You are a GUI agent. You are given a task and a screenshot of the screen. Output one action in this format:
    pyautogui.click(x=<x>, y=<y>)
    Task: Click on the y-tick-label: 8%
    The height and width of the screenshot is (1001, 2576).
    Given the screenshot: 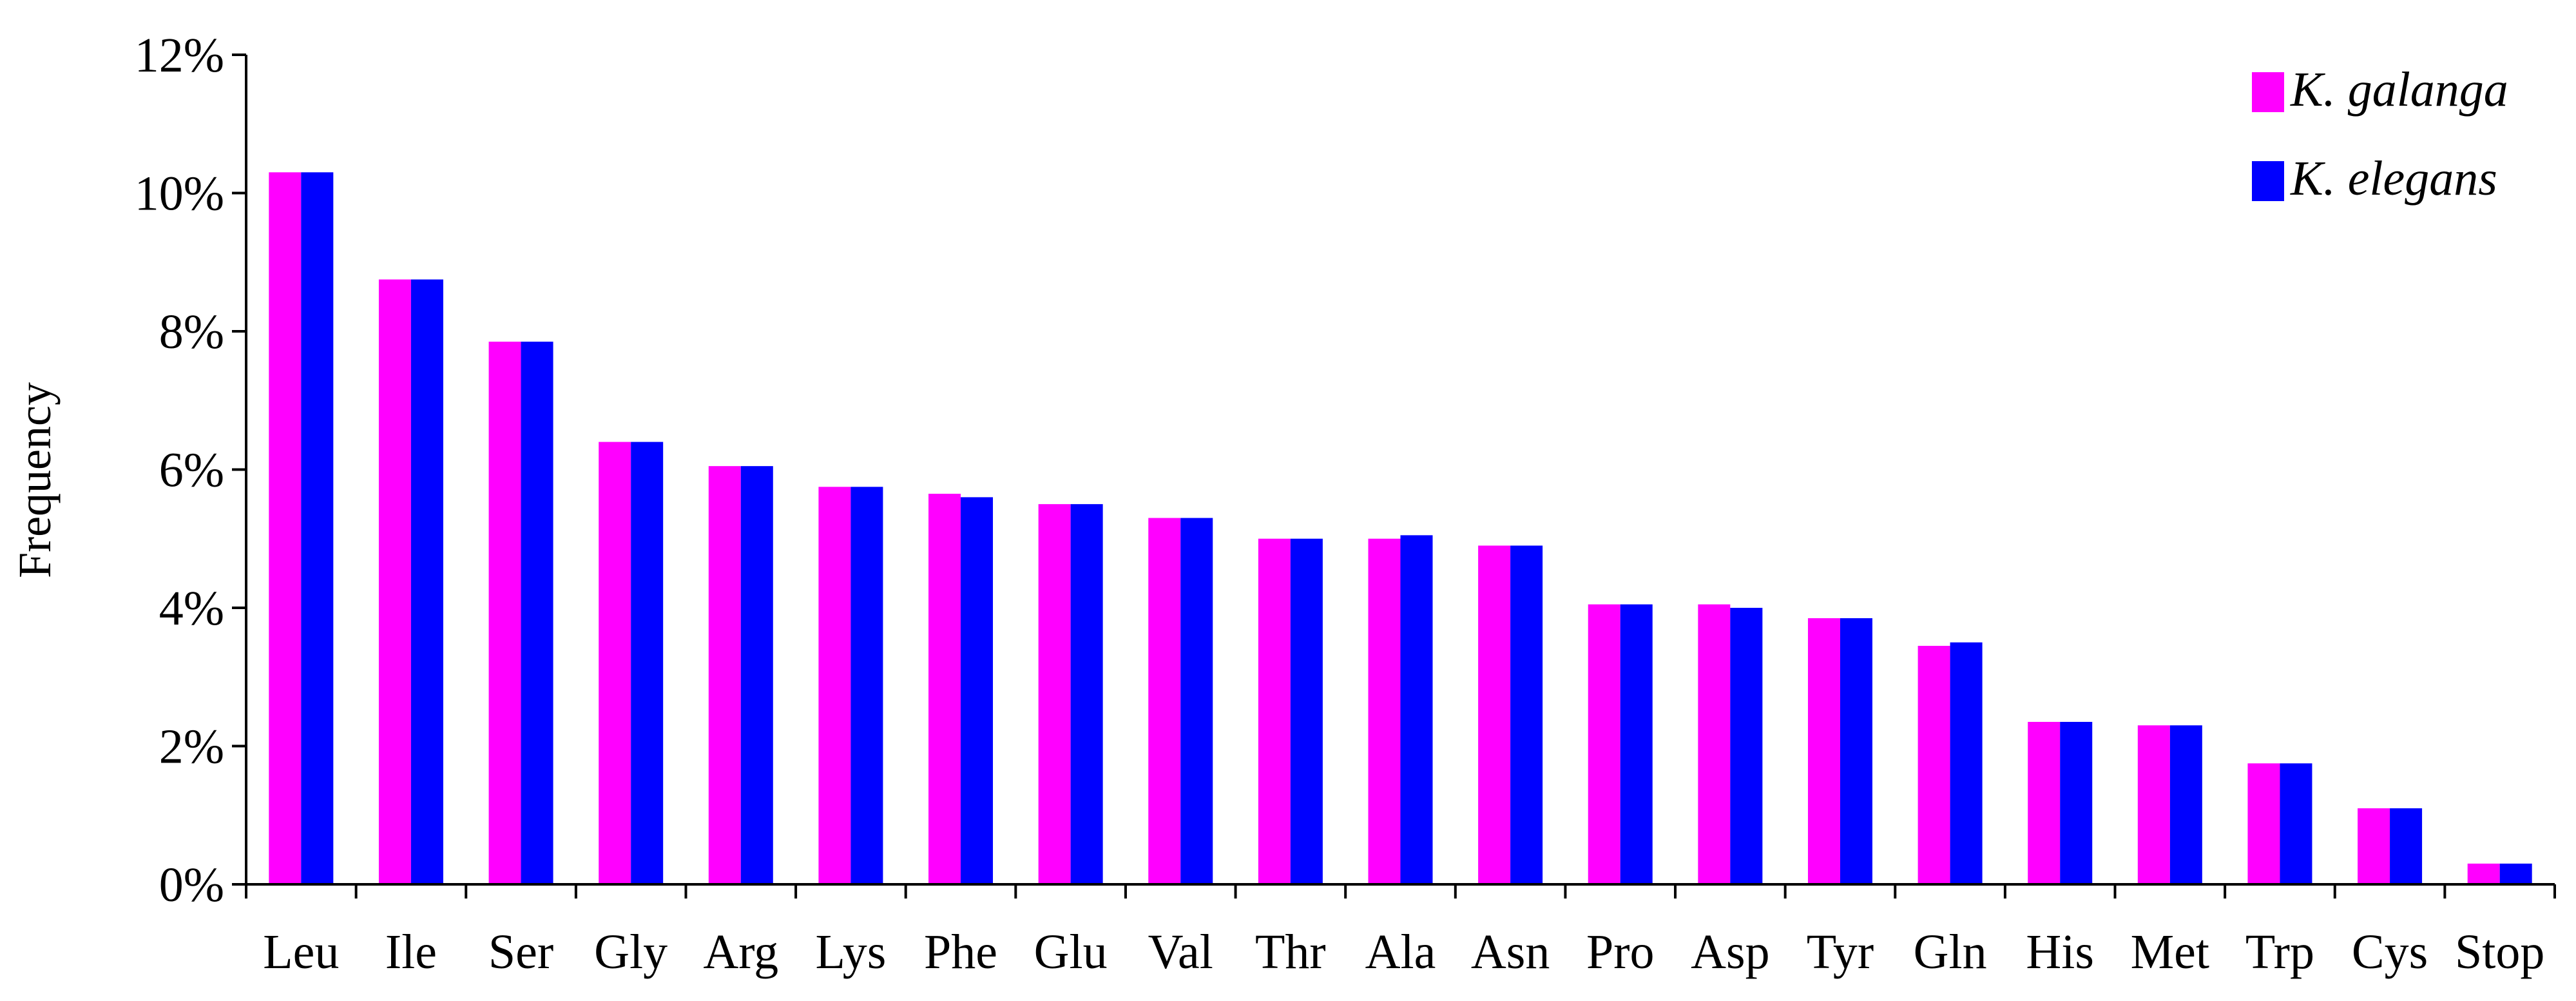 What is the action you would take?
    pyautogui.click(x=191, y=332)
    